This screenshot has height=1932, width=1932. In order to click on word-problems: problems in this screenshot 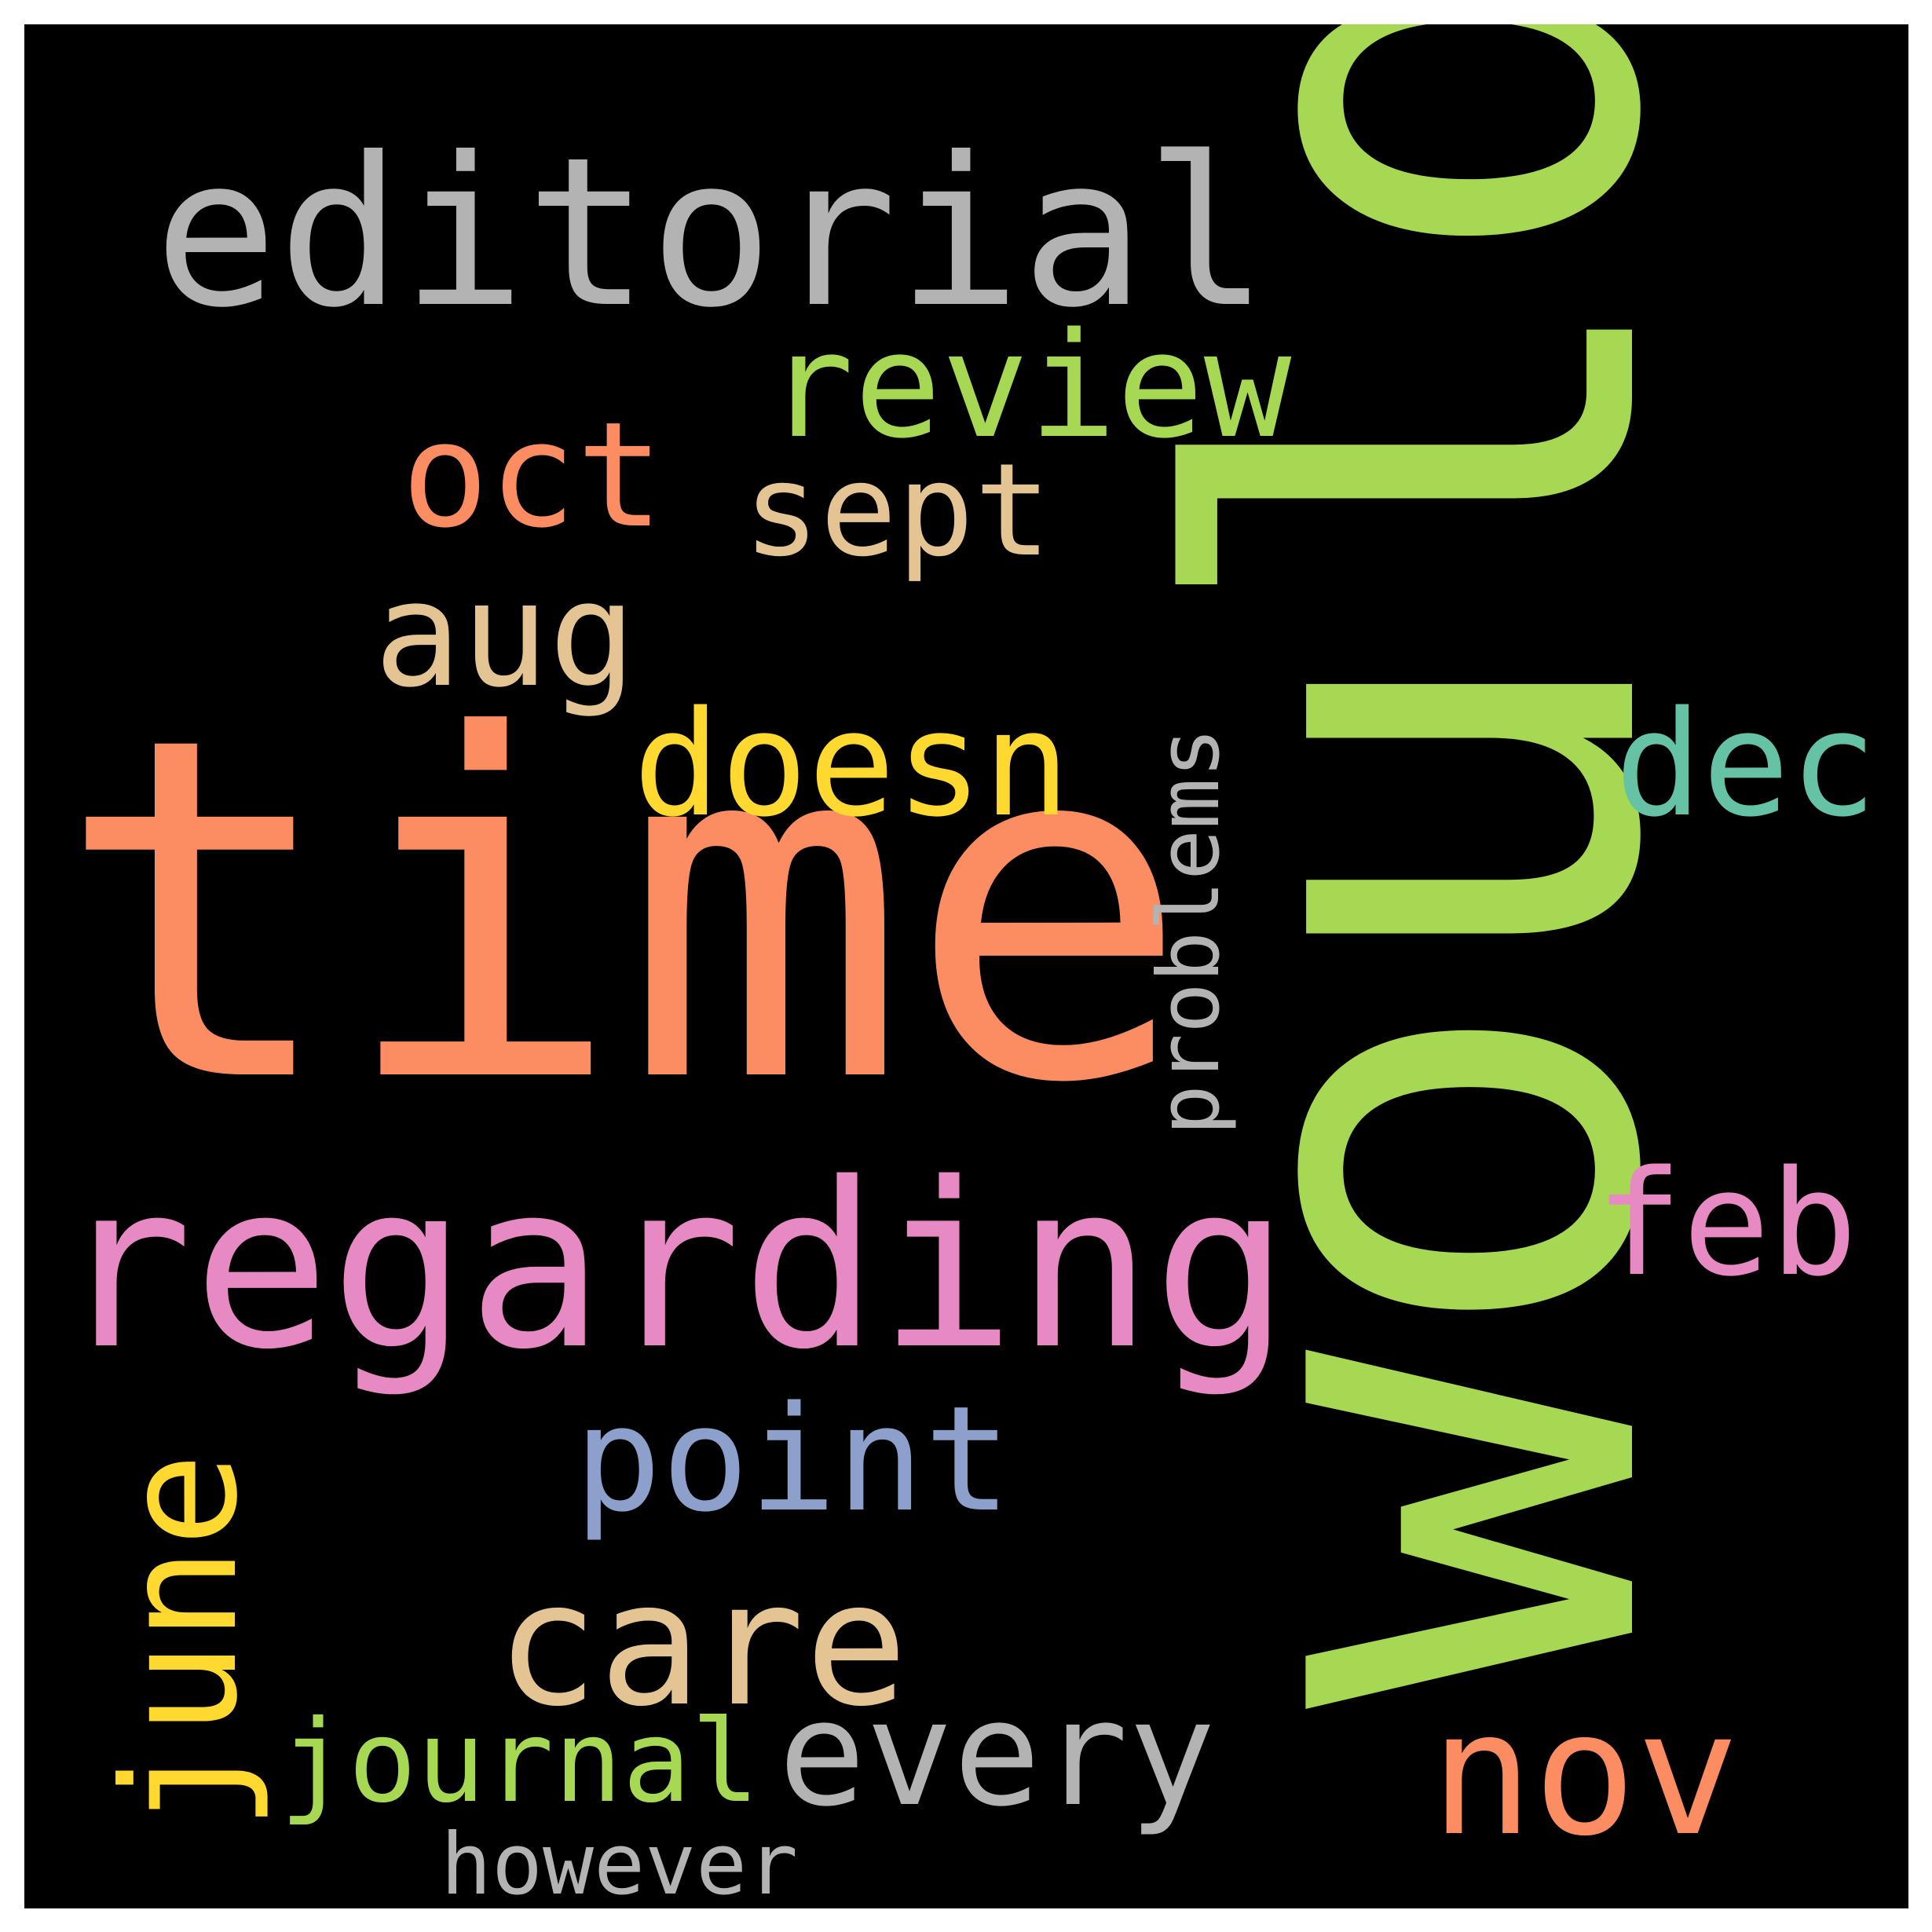, I will do `click(1190, 931)`.